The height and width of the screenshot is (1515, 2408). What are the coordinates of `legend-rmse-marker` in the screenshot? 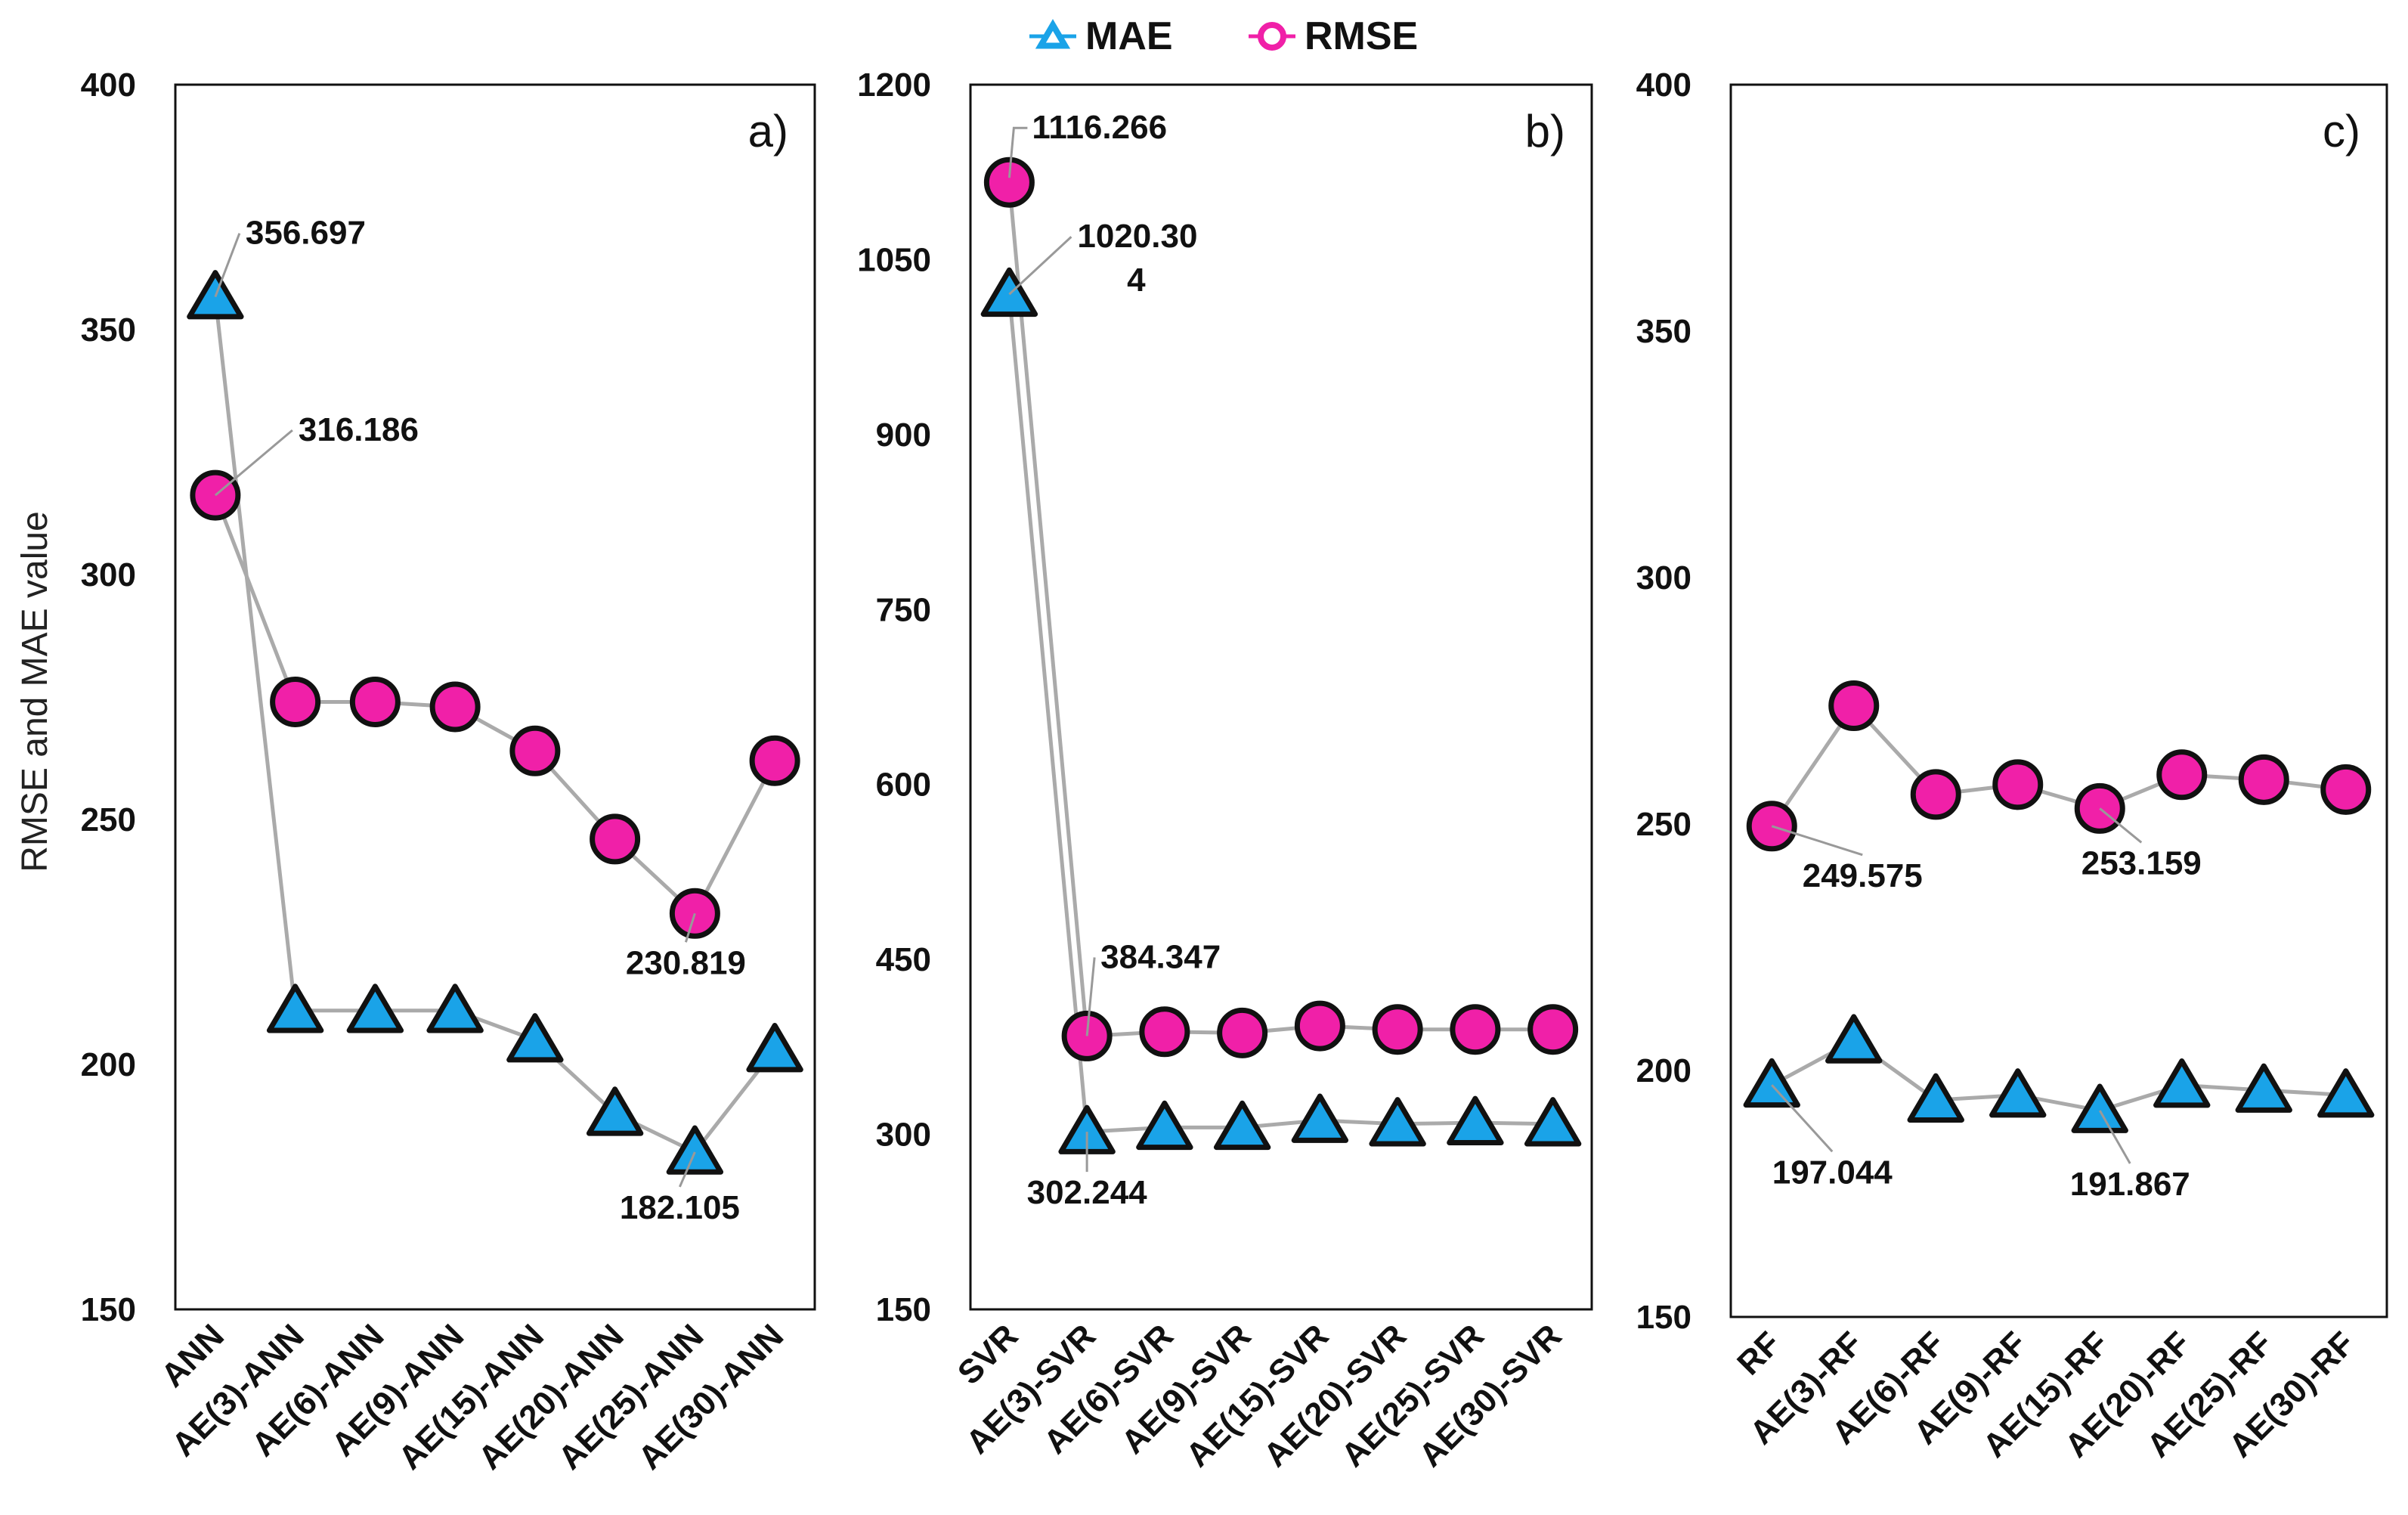 It's located at (1272, 37).